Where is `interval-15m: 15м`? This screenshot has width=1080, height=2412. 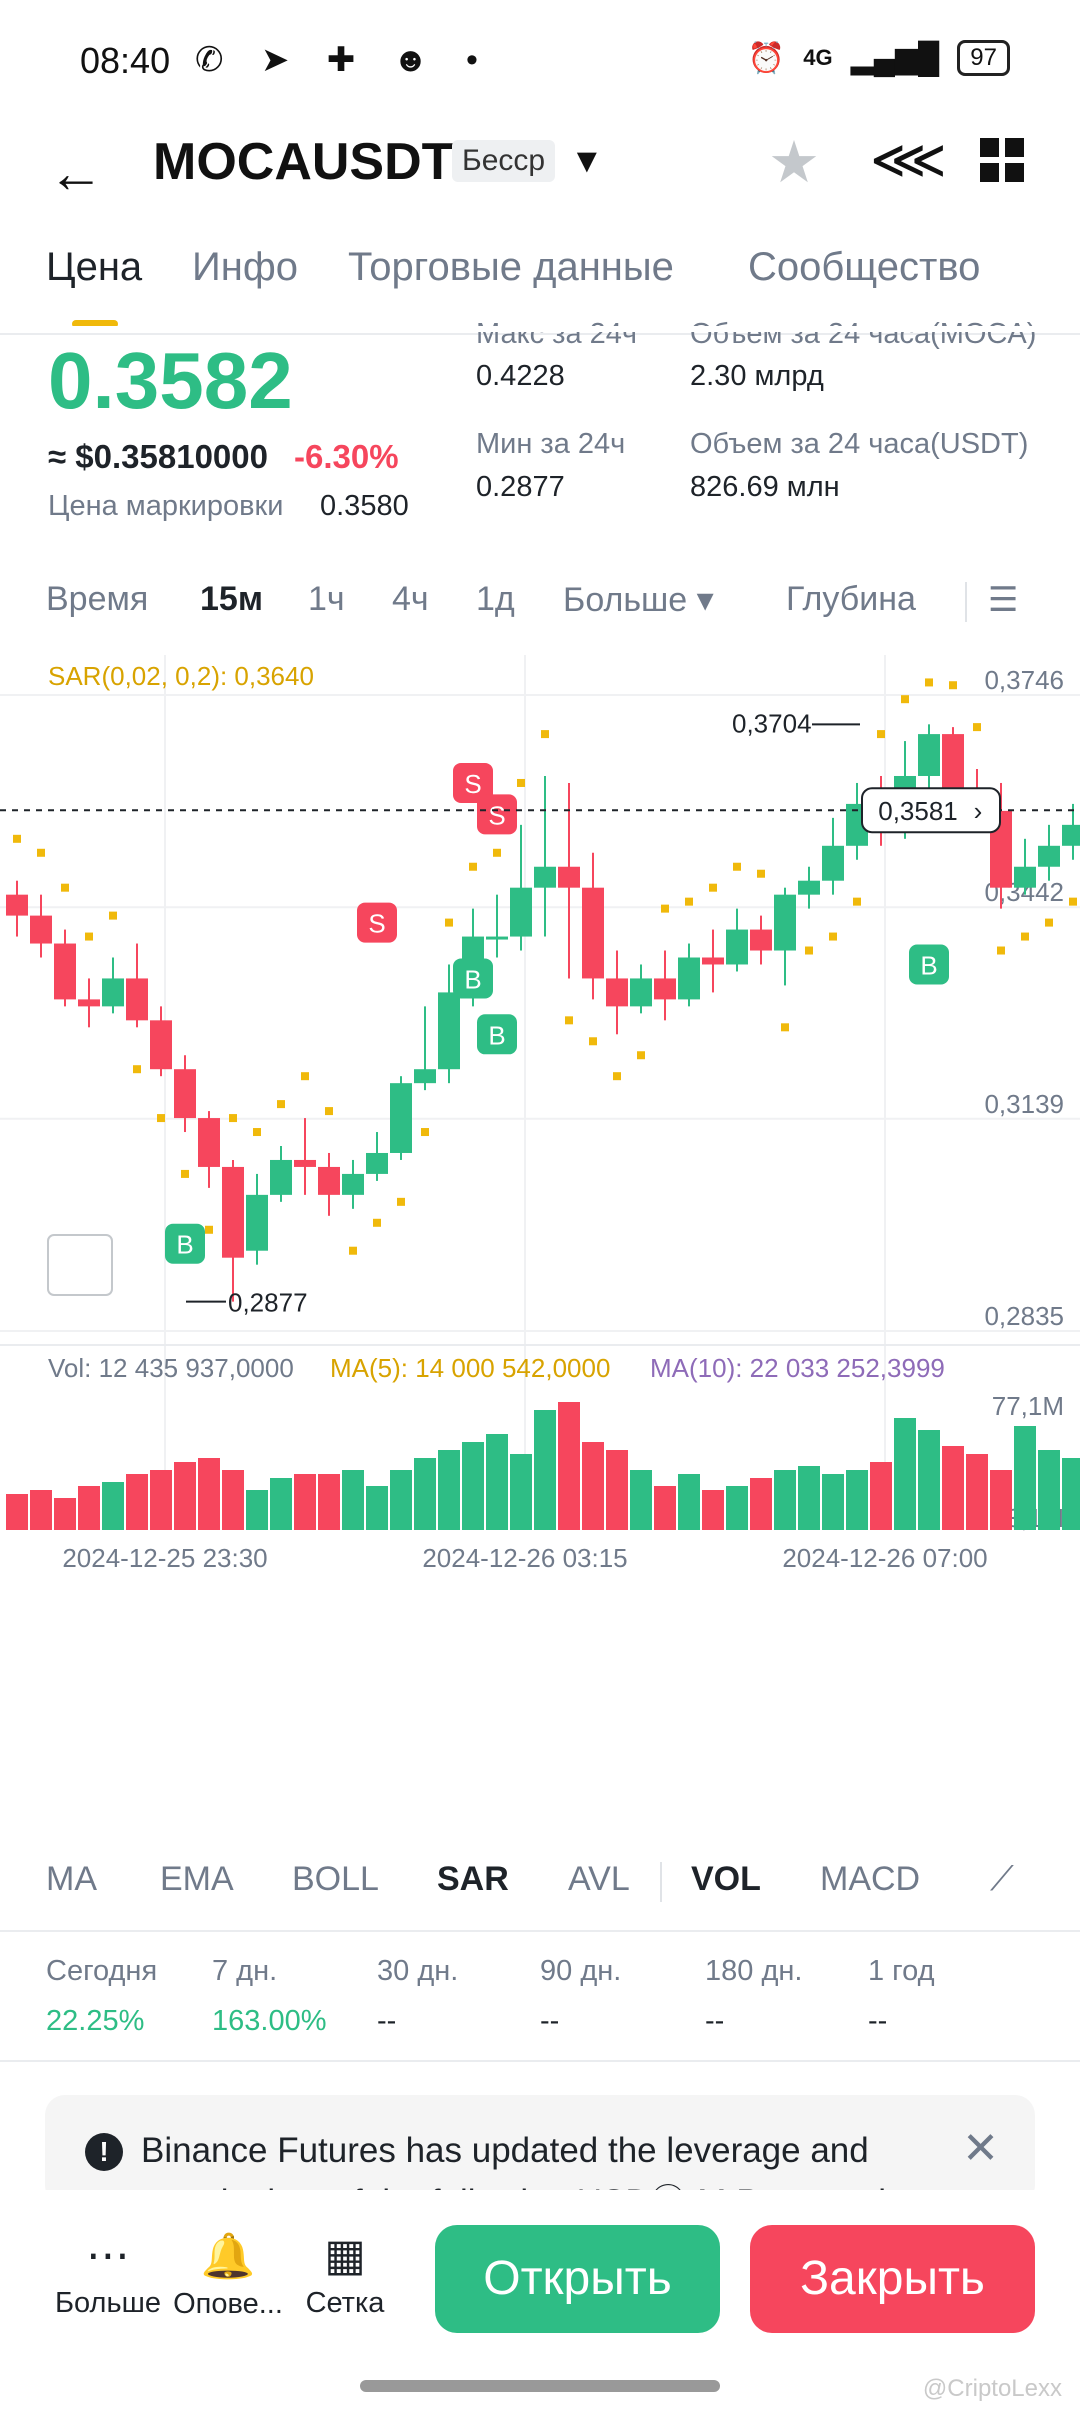 interval-15m: 15м is located at coordinates (231, 599).